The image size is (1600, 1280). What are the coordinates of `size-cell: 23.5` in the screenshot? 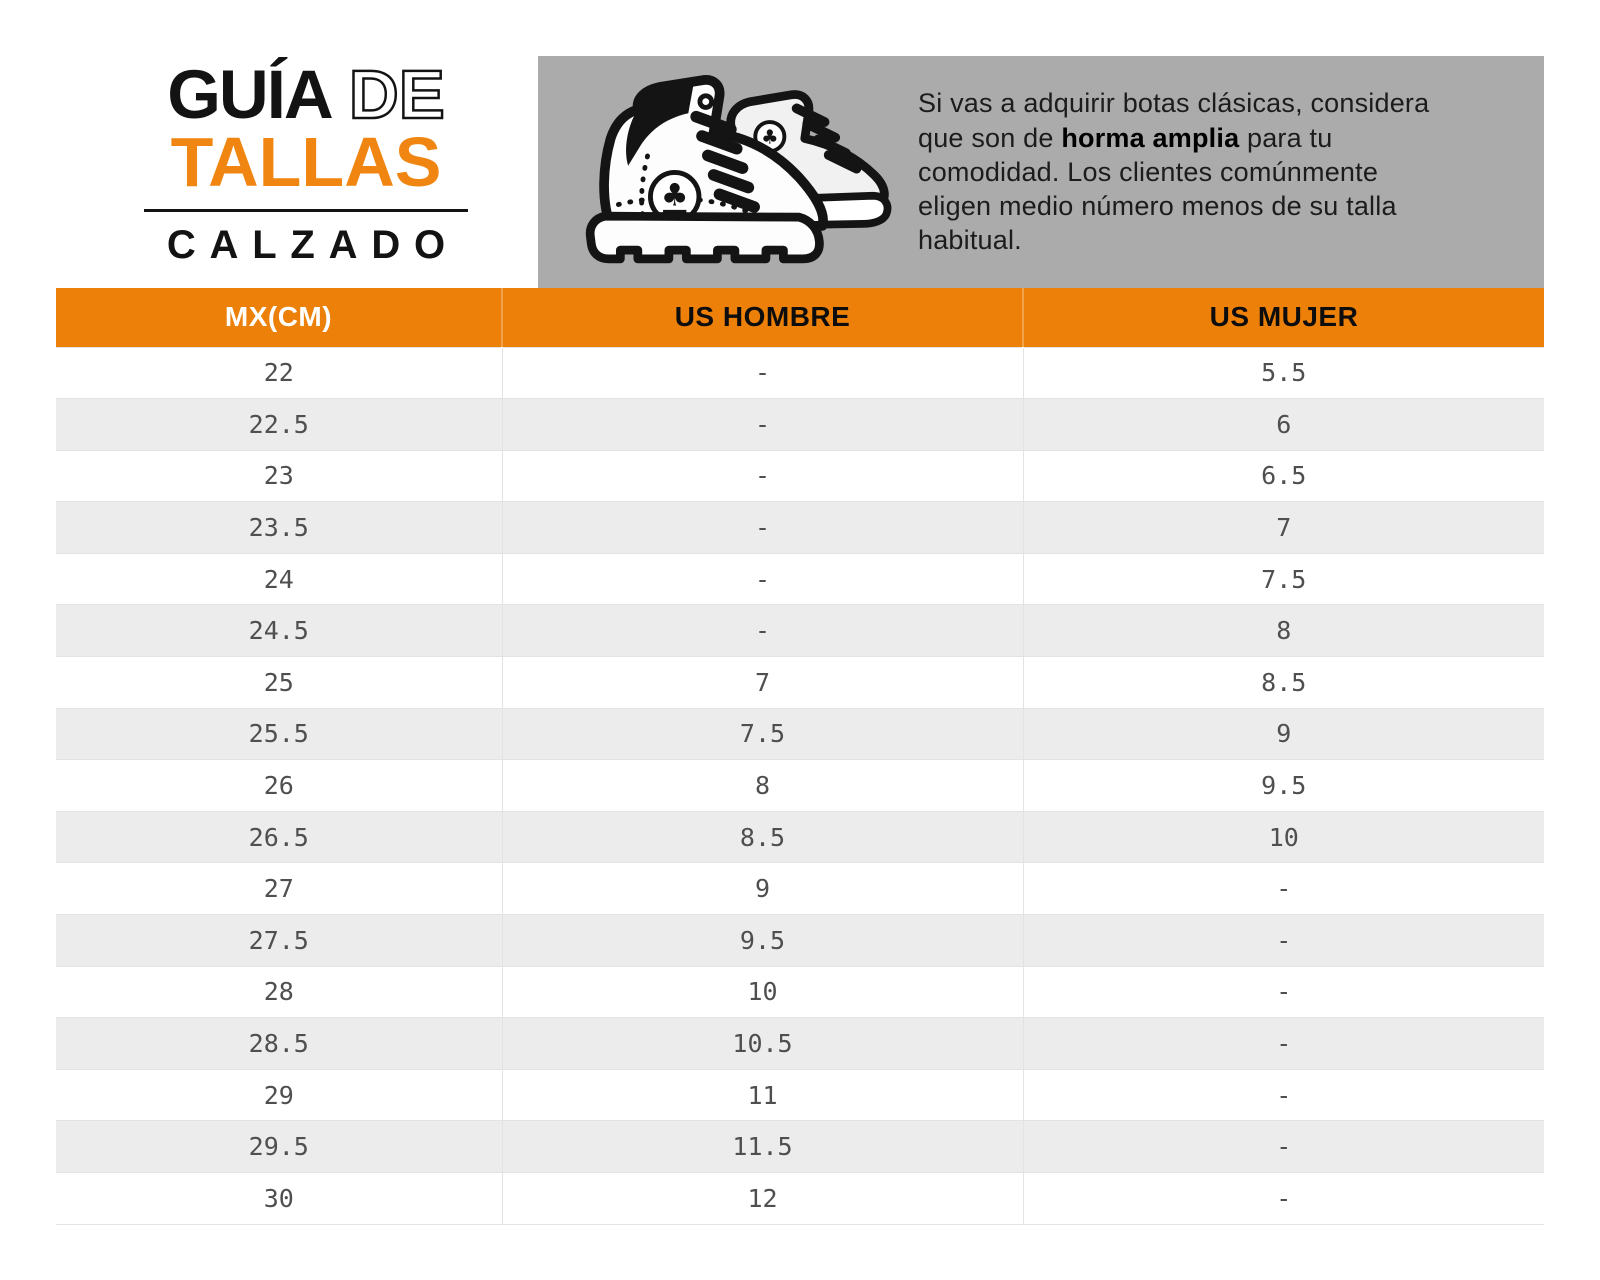 It's located at (279, 527).